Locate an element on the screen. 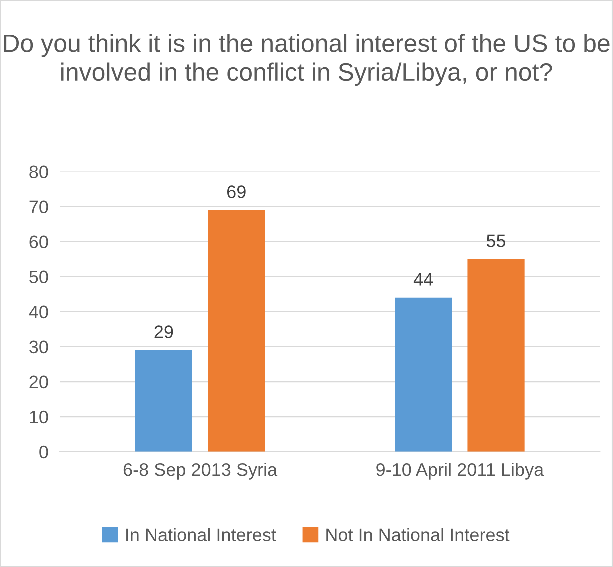 The width and height of the screenshot is (613, 567). y-tick-label: 60 is located at coordinates (39, 242).